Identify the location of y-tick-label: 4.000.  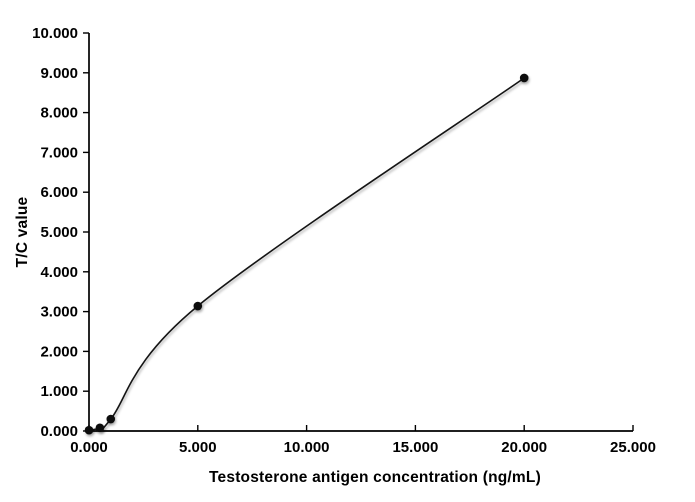
(59, 272).